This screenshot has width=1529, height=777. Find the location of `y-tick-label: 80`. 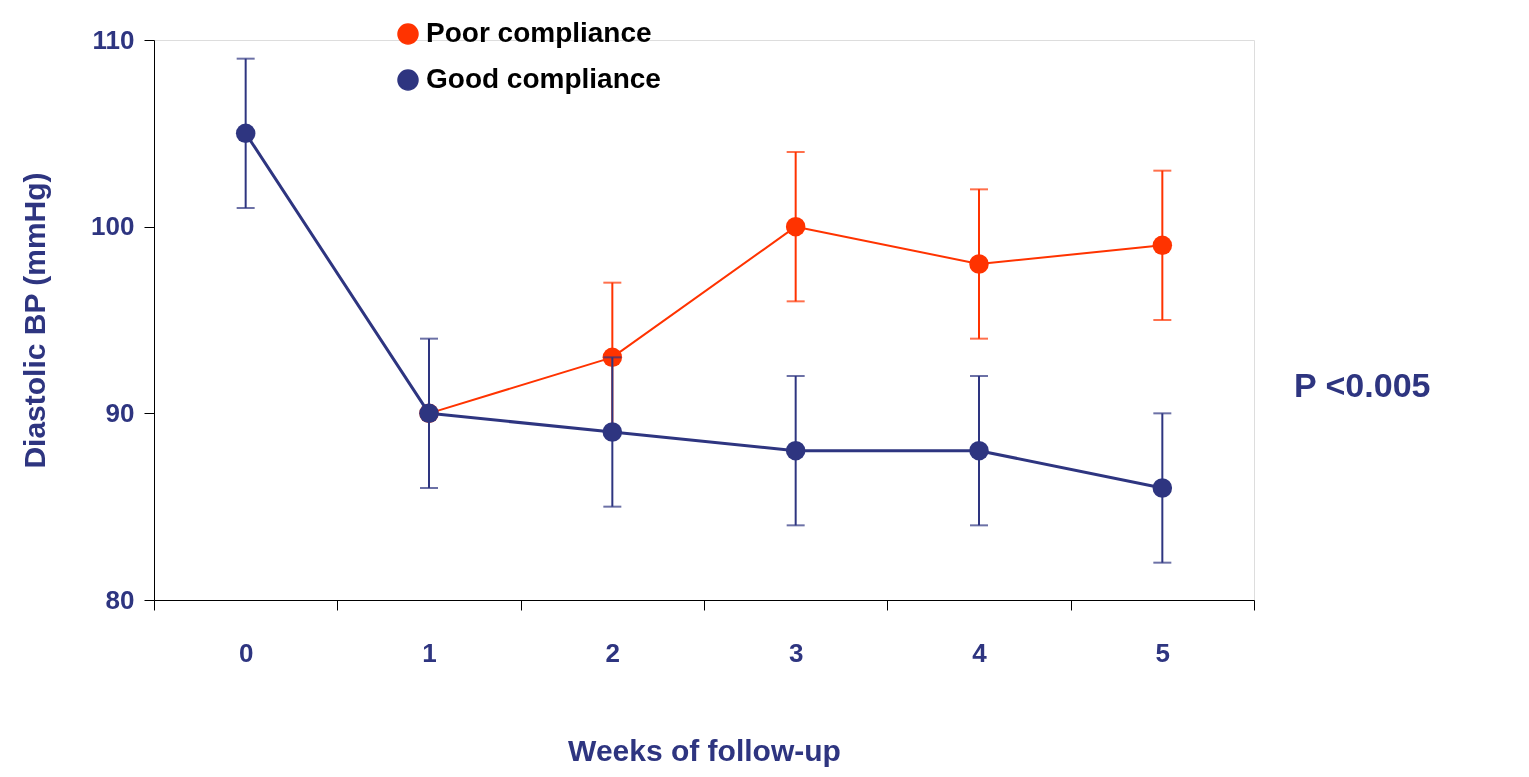

y-tick-label: 80 is located at coordinates (120, 599).